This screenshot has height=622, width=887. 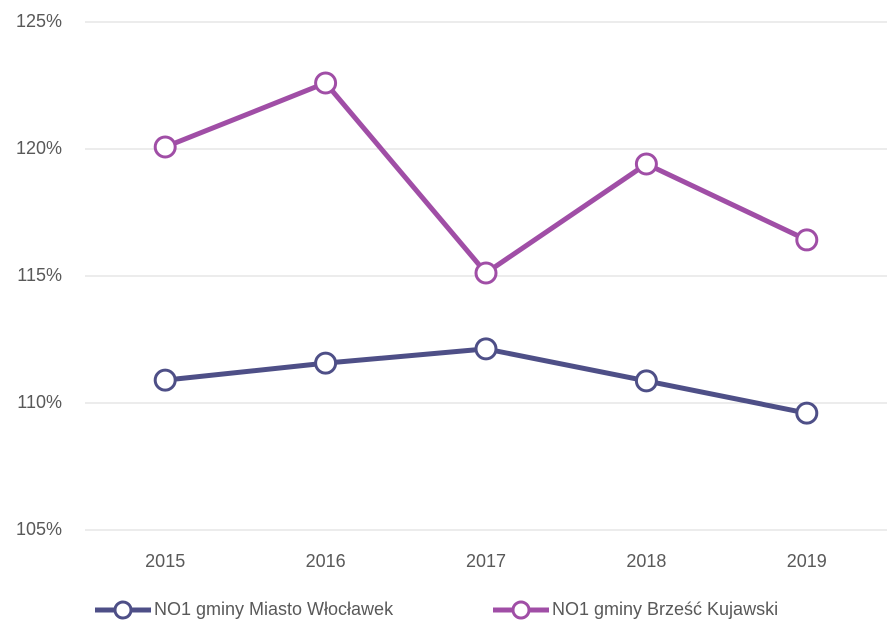 What do you see at coordinates (39, 275) in the screenshot?
I see `y-tick-label: 115%` at bounding box center [39, 275].